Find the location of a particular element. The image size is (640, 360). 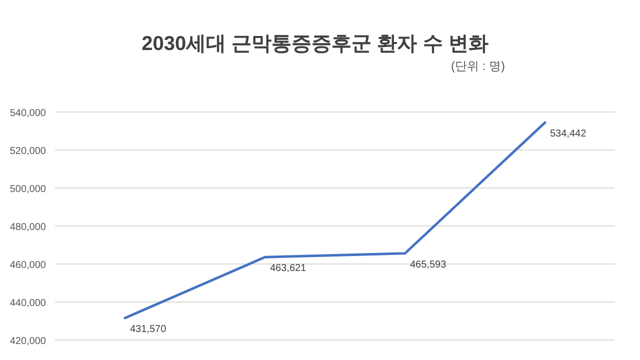

y-tick-label: 420,000 is located at coordinates (28, 341).